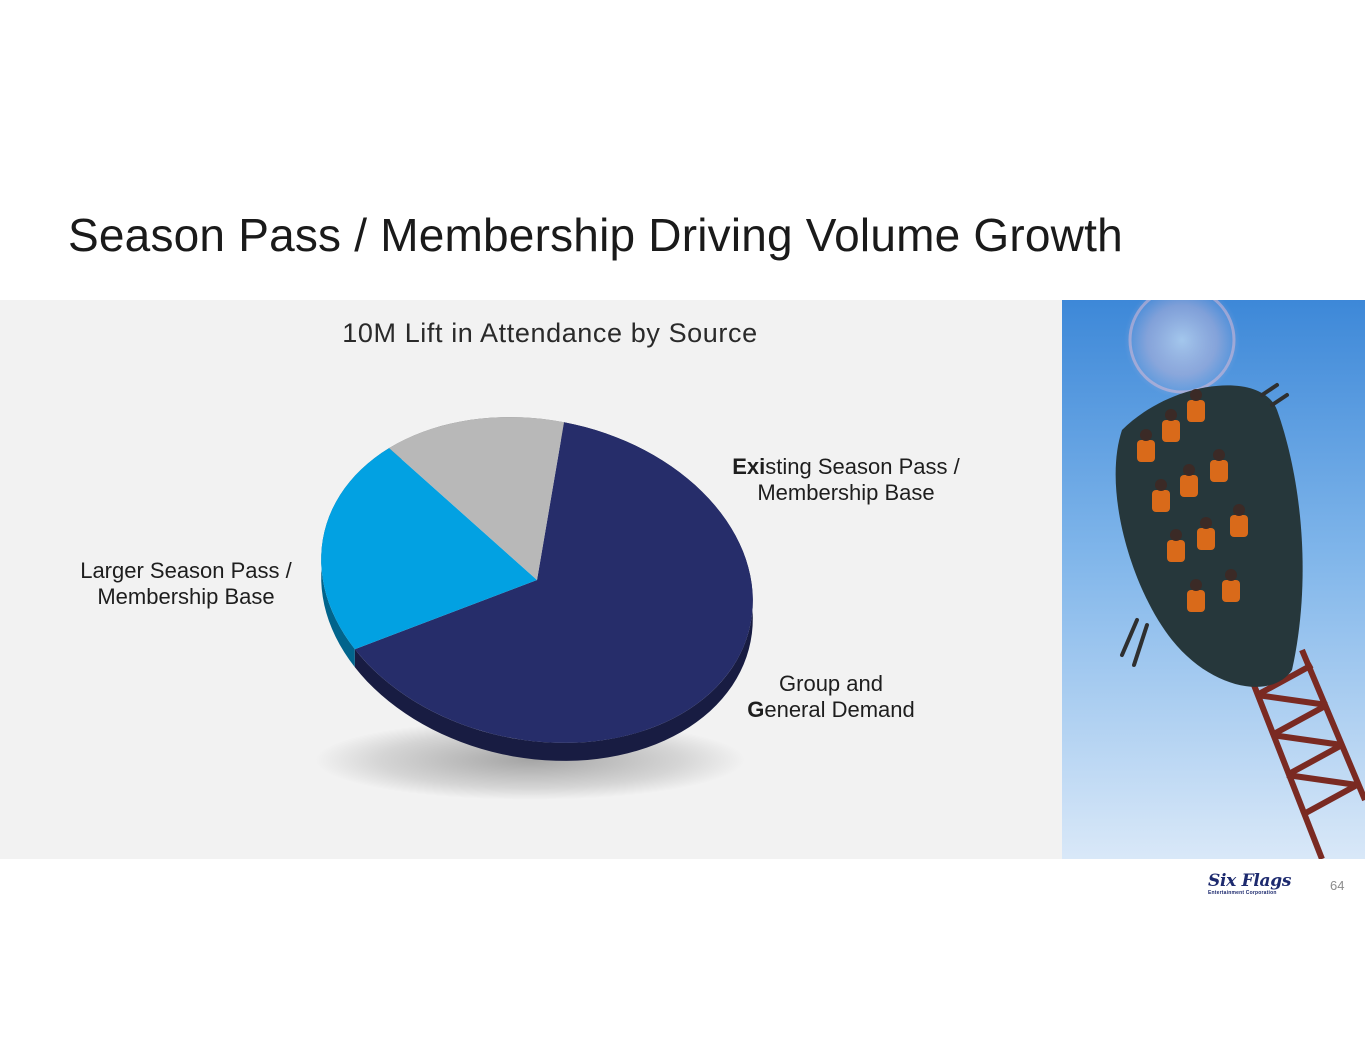 The height and width of the screenshot is (1055, 1365). I want to click on slice-label-group-rest2: eneral Demand, so click(839, 709).